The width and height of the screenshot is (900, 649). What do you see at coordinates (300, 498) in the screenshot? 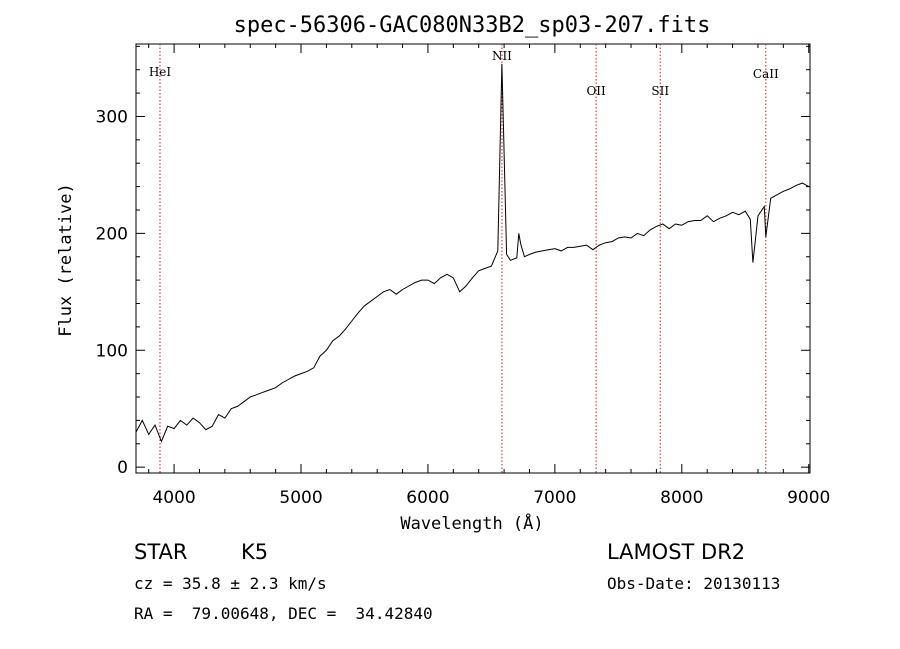
I see `x-tick-label: 5000` at bounding box center [300, 498].